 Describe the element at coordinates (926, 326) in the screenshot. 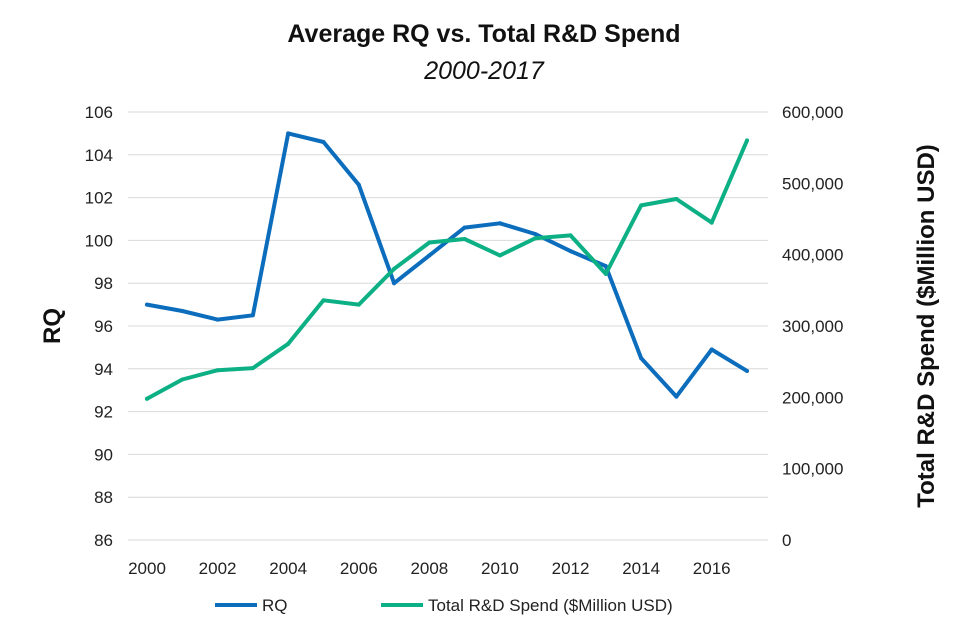

I see `right-axis-title: Total R&D Spend ($Million USD)` at that location.